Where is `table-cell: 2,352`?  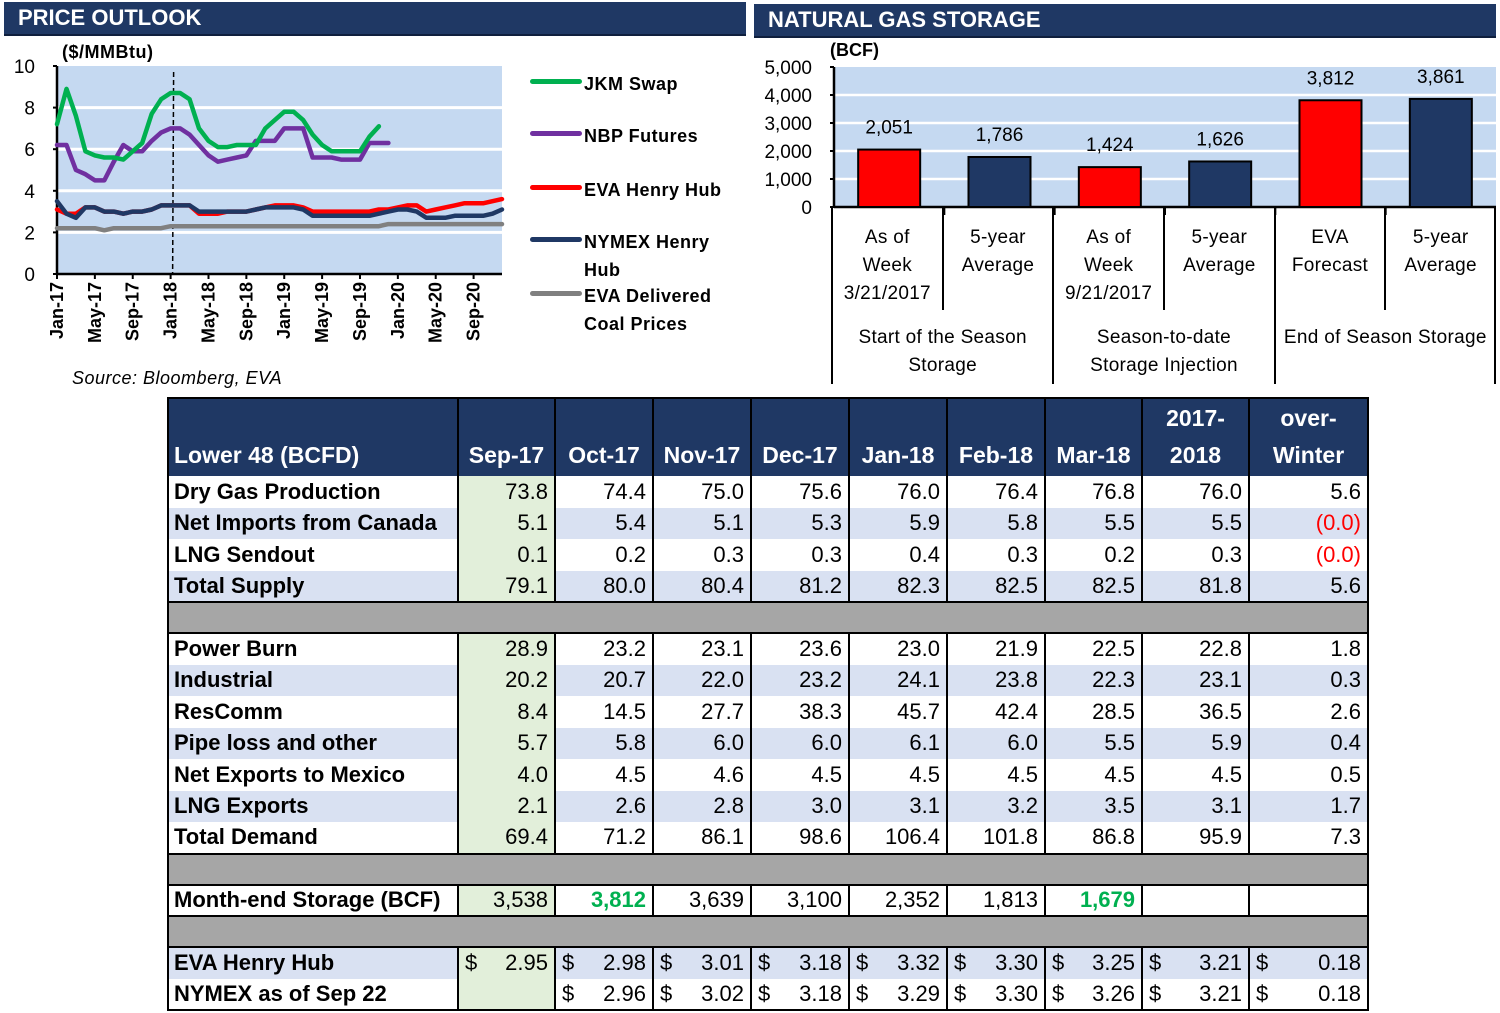 table-cell: 2,352 is located at coordinates (898, 900).